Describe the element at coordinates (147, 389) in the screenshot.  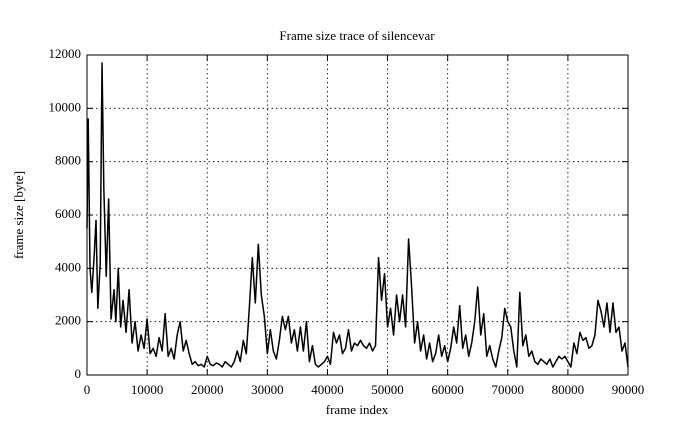
I see `x-tick-label: 10000` at that location.